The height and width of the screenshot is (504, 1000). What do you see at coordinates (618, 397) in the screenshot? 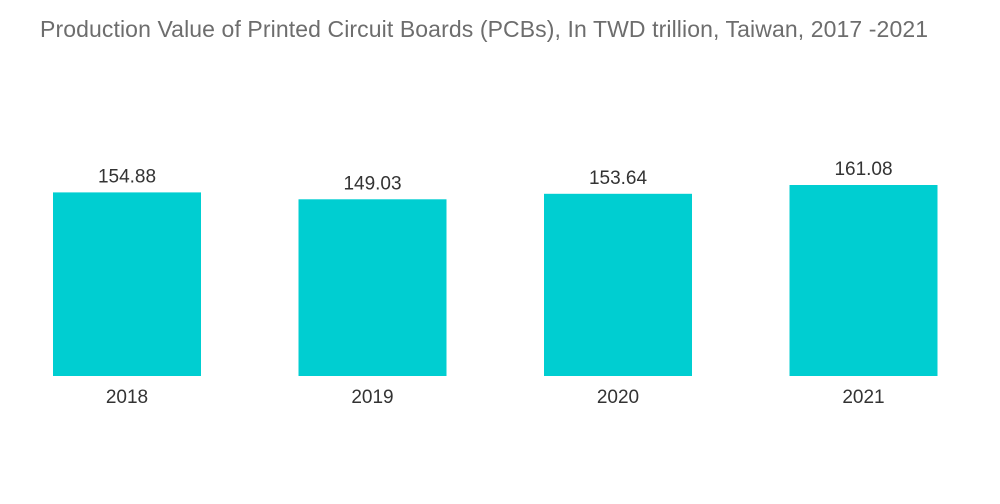
I see `x-tick-label-2020: 2020` at bounding box center [618, 397].